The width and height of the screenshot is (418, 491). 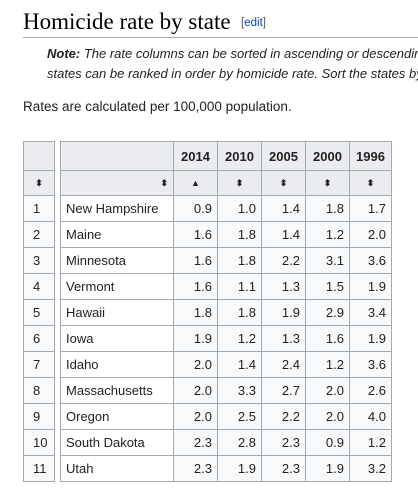 What do you see at coordinates (239, 416) in the screenshot?
I see `rate-cell: 2.5` at bounding box center [239, 416].